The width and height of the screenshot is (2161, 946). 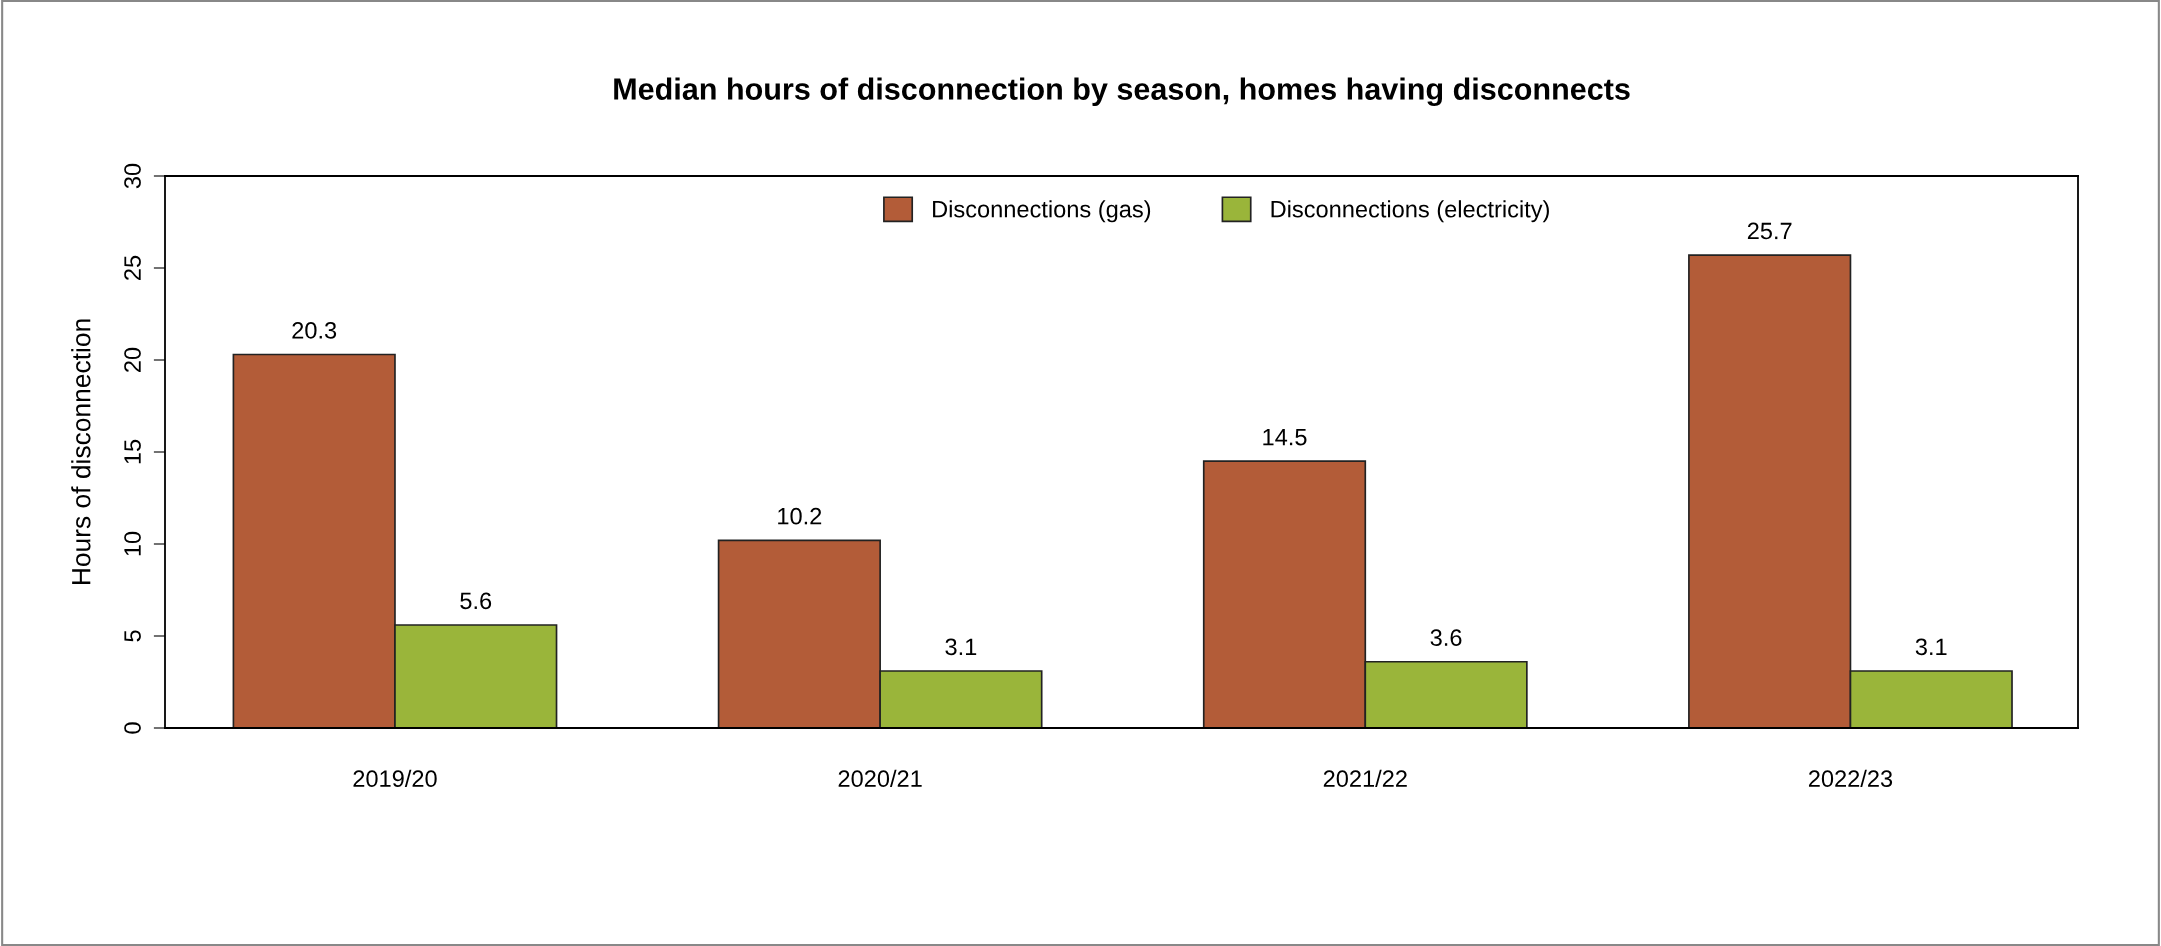 What do you see at coordinates (1769, 231) in the screenshot?
I see `data-label: 25.7` at bounding box center [1769, 231].